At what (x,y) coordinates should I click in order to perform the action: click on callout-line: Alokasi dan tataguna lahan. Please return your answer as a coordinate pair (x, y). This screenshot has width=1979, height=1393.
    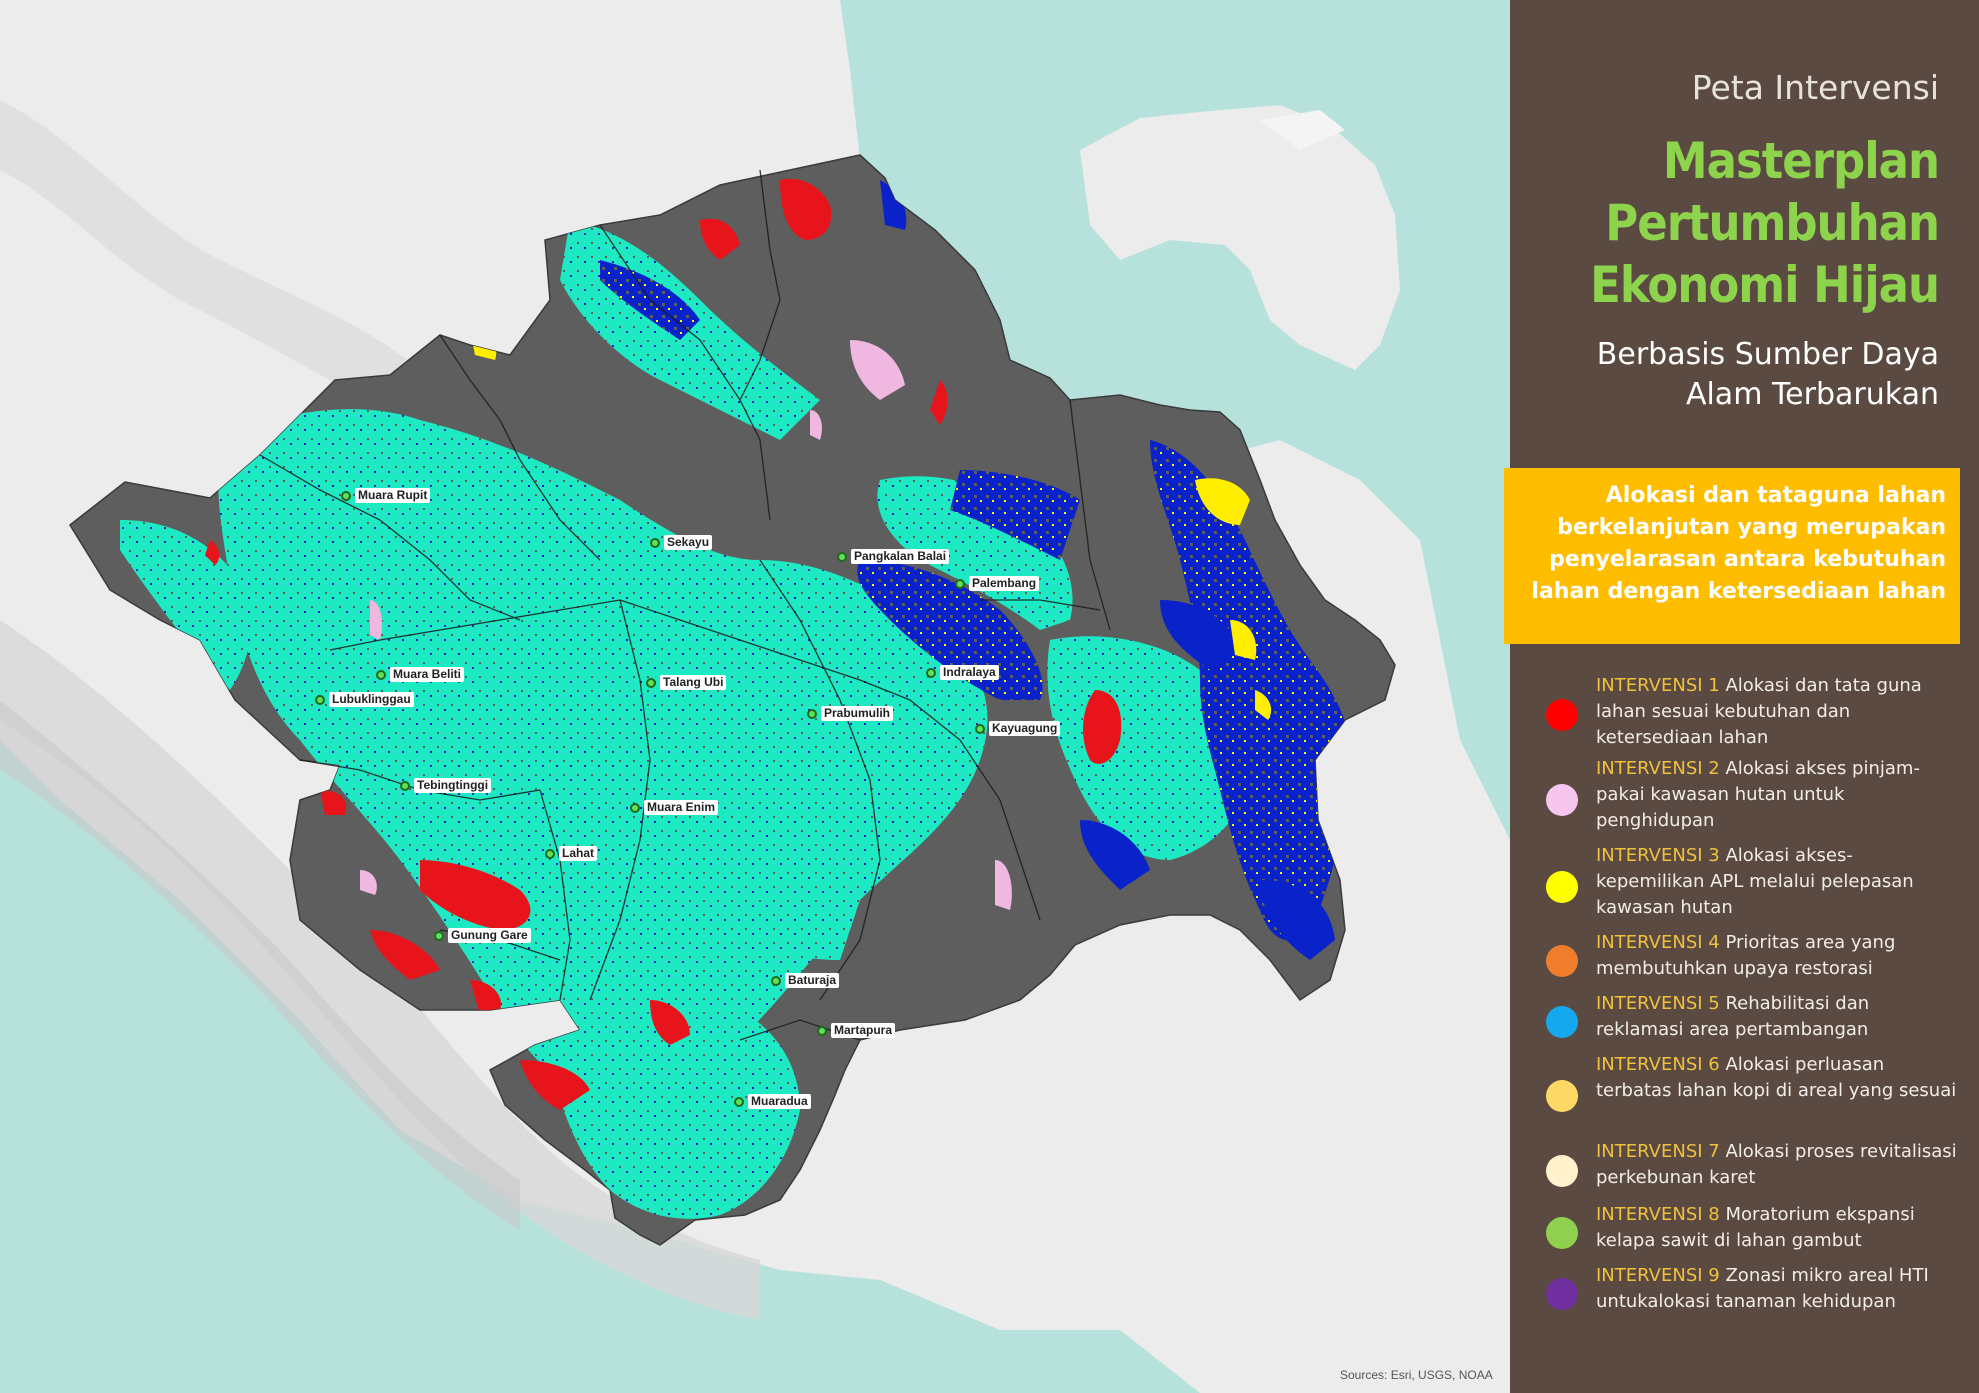
    Looking at the image, I should click on (1775, 495).